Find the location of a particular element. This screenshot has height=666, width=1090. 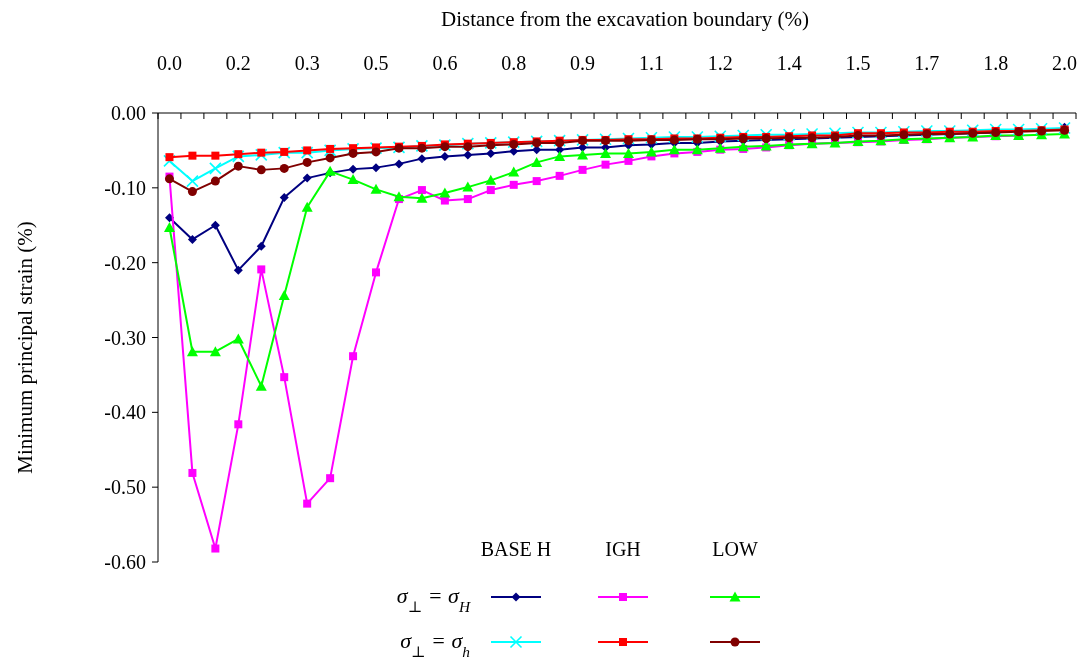

x-tick-label: 1.1 is located at coordinates (651, 63).